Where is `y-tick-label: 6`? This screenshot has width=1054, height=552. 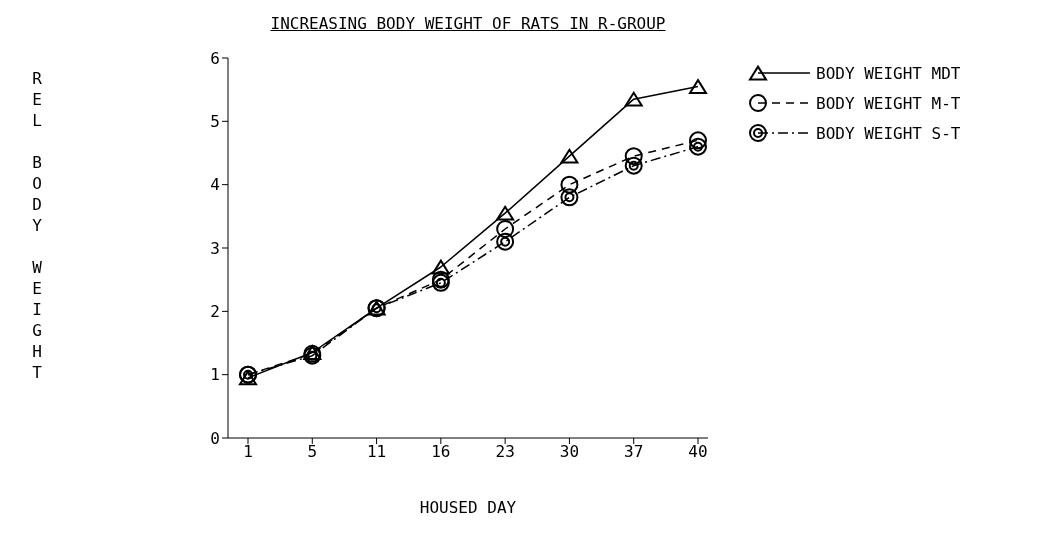 y-tick-label: 6 is located at coordinates (215, 58).